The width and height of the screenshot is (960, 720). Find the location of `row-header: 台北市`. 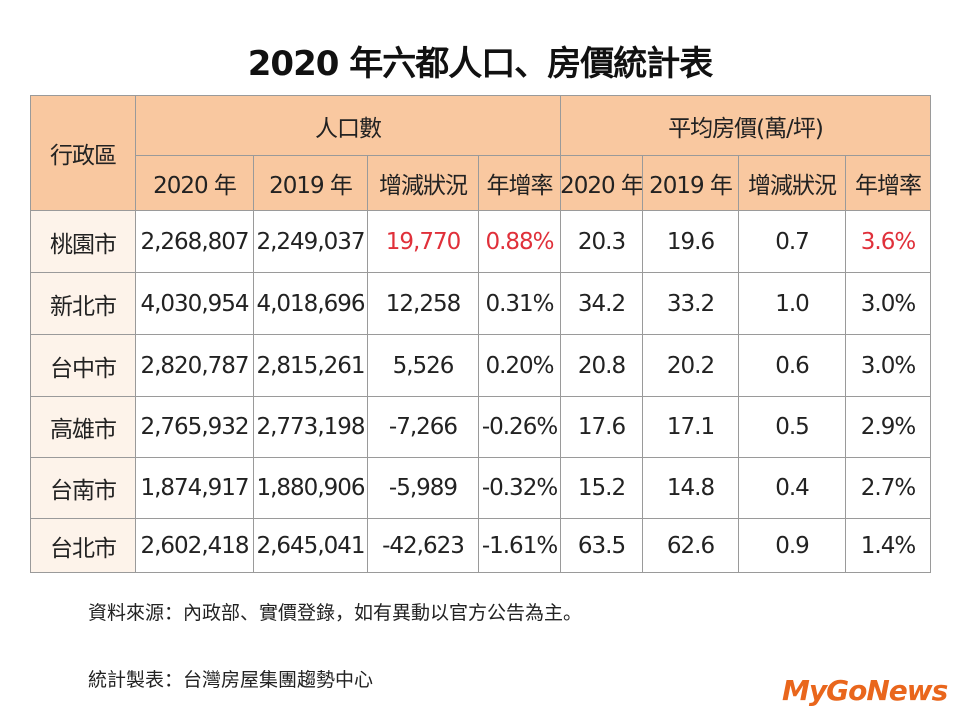

row-header: 台北市 is located at coordinates (83, 545).